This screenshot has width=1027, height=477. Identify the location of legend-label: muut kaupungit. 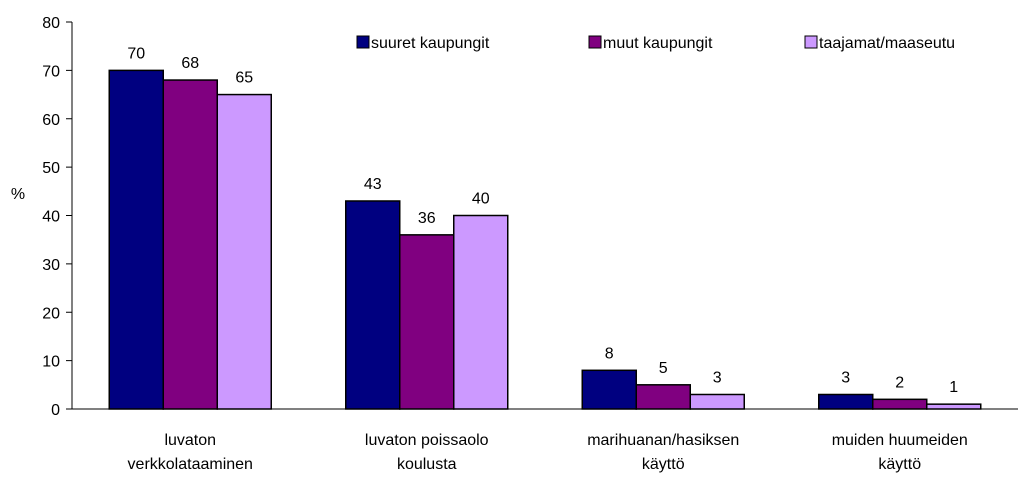
(658, 43).